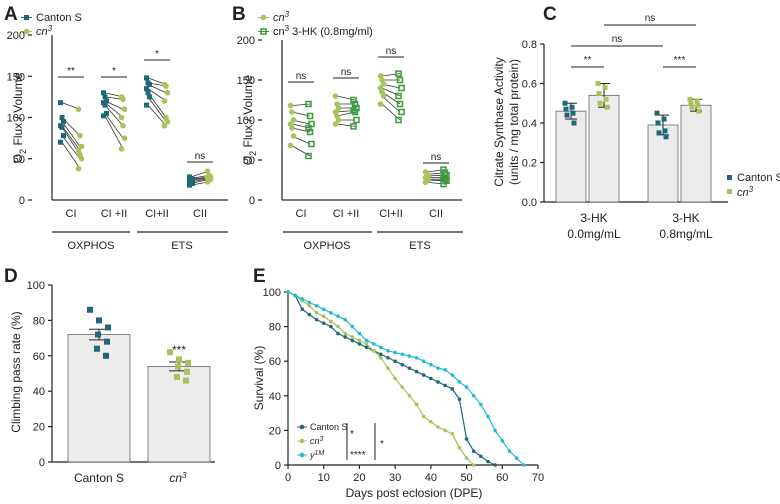 Image resolution: width=780 pixels, height=504 pixels. I want to click on legend-label-cn3hk-rest: 3-HK (0.8mg/ml), so click(331, 32).